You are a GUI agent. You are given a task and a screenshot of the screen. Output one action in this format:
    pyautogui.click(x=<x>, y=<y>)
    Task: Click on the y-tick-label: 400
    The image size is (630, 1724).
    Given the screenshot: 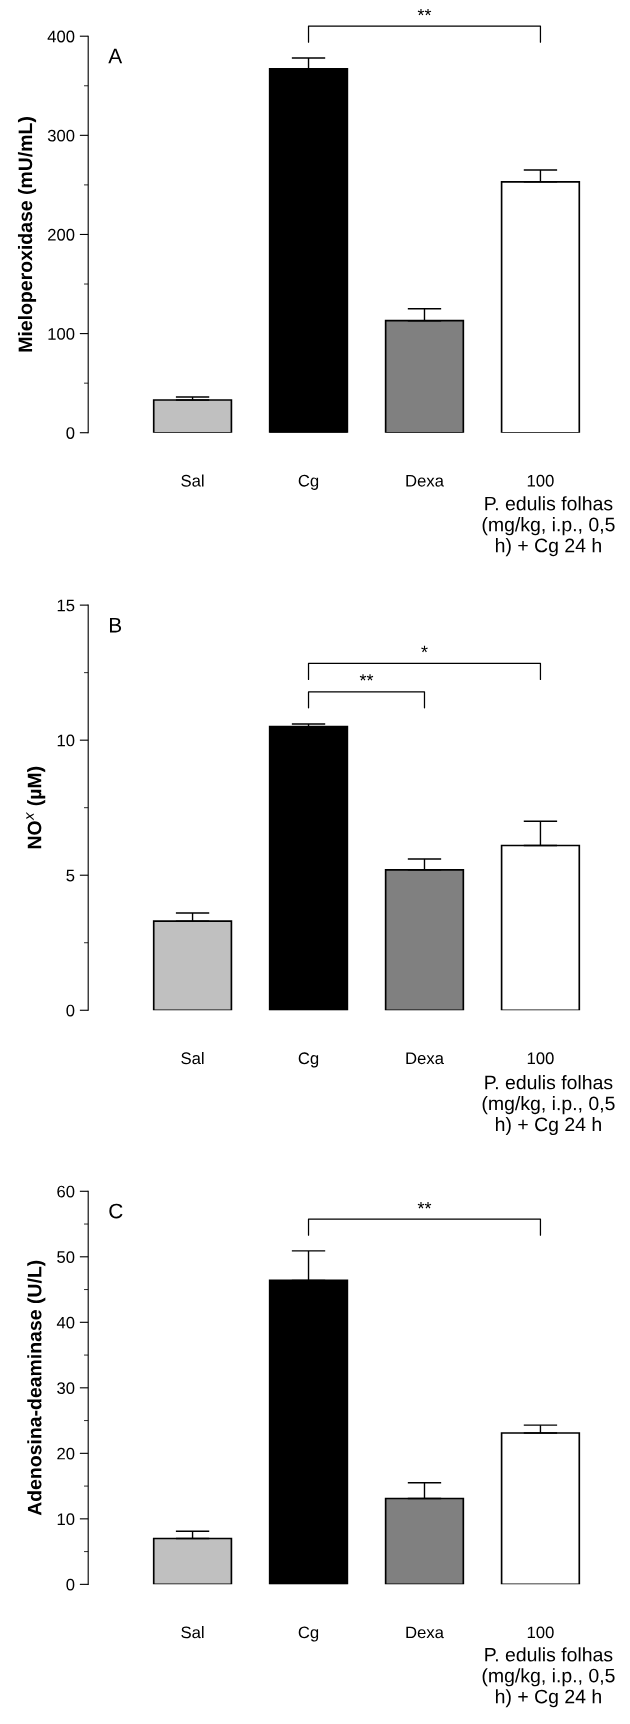 What is the action you would take?
    pyautogui.click(x=61, y=36)
    